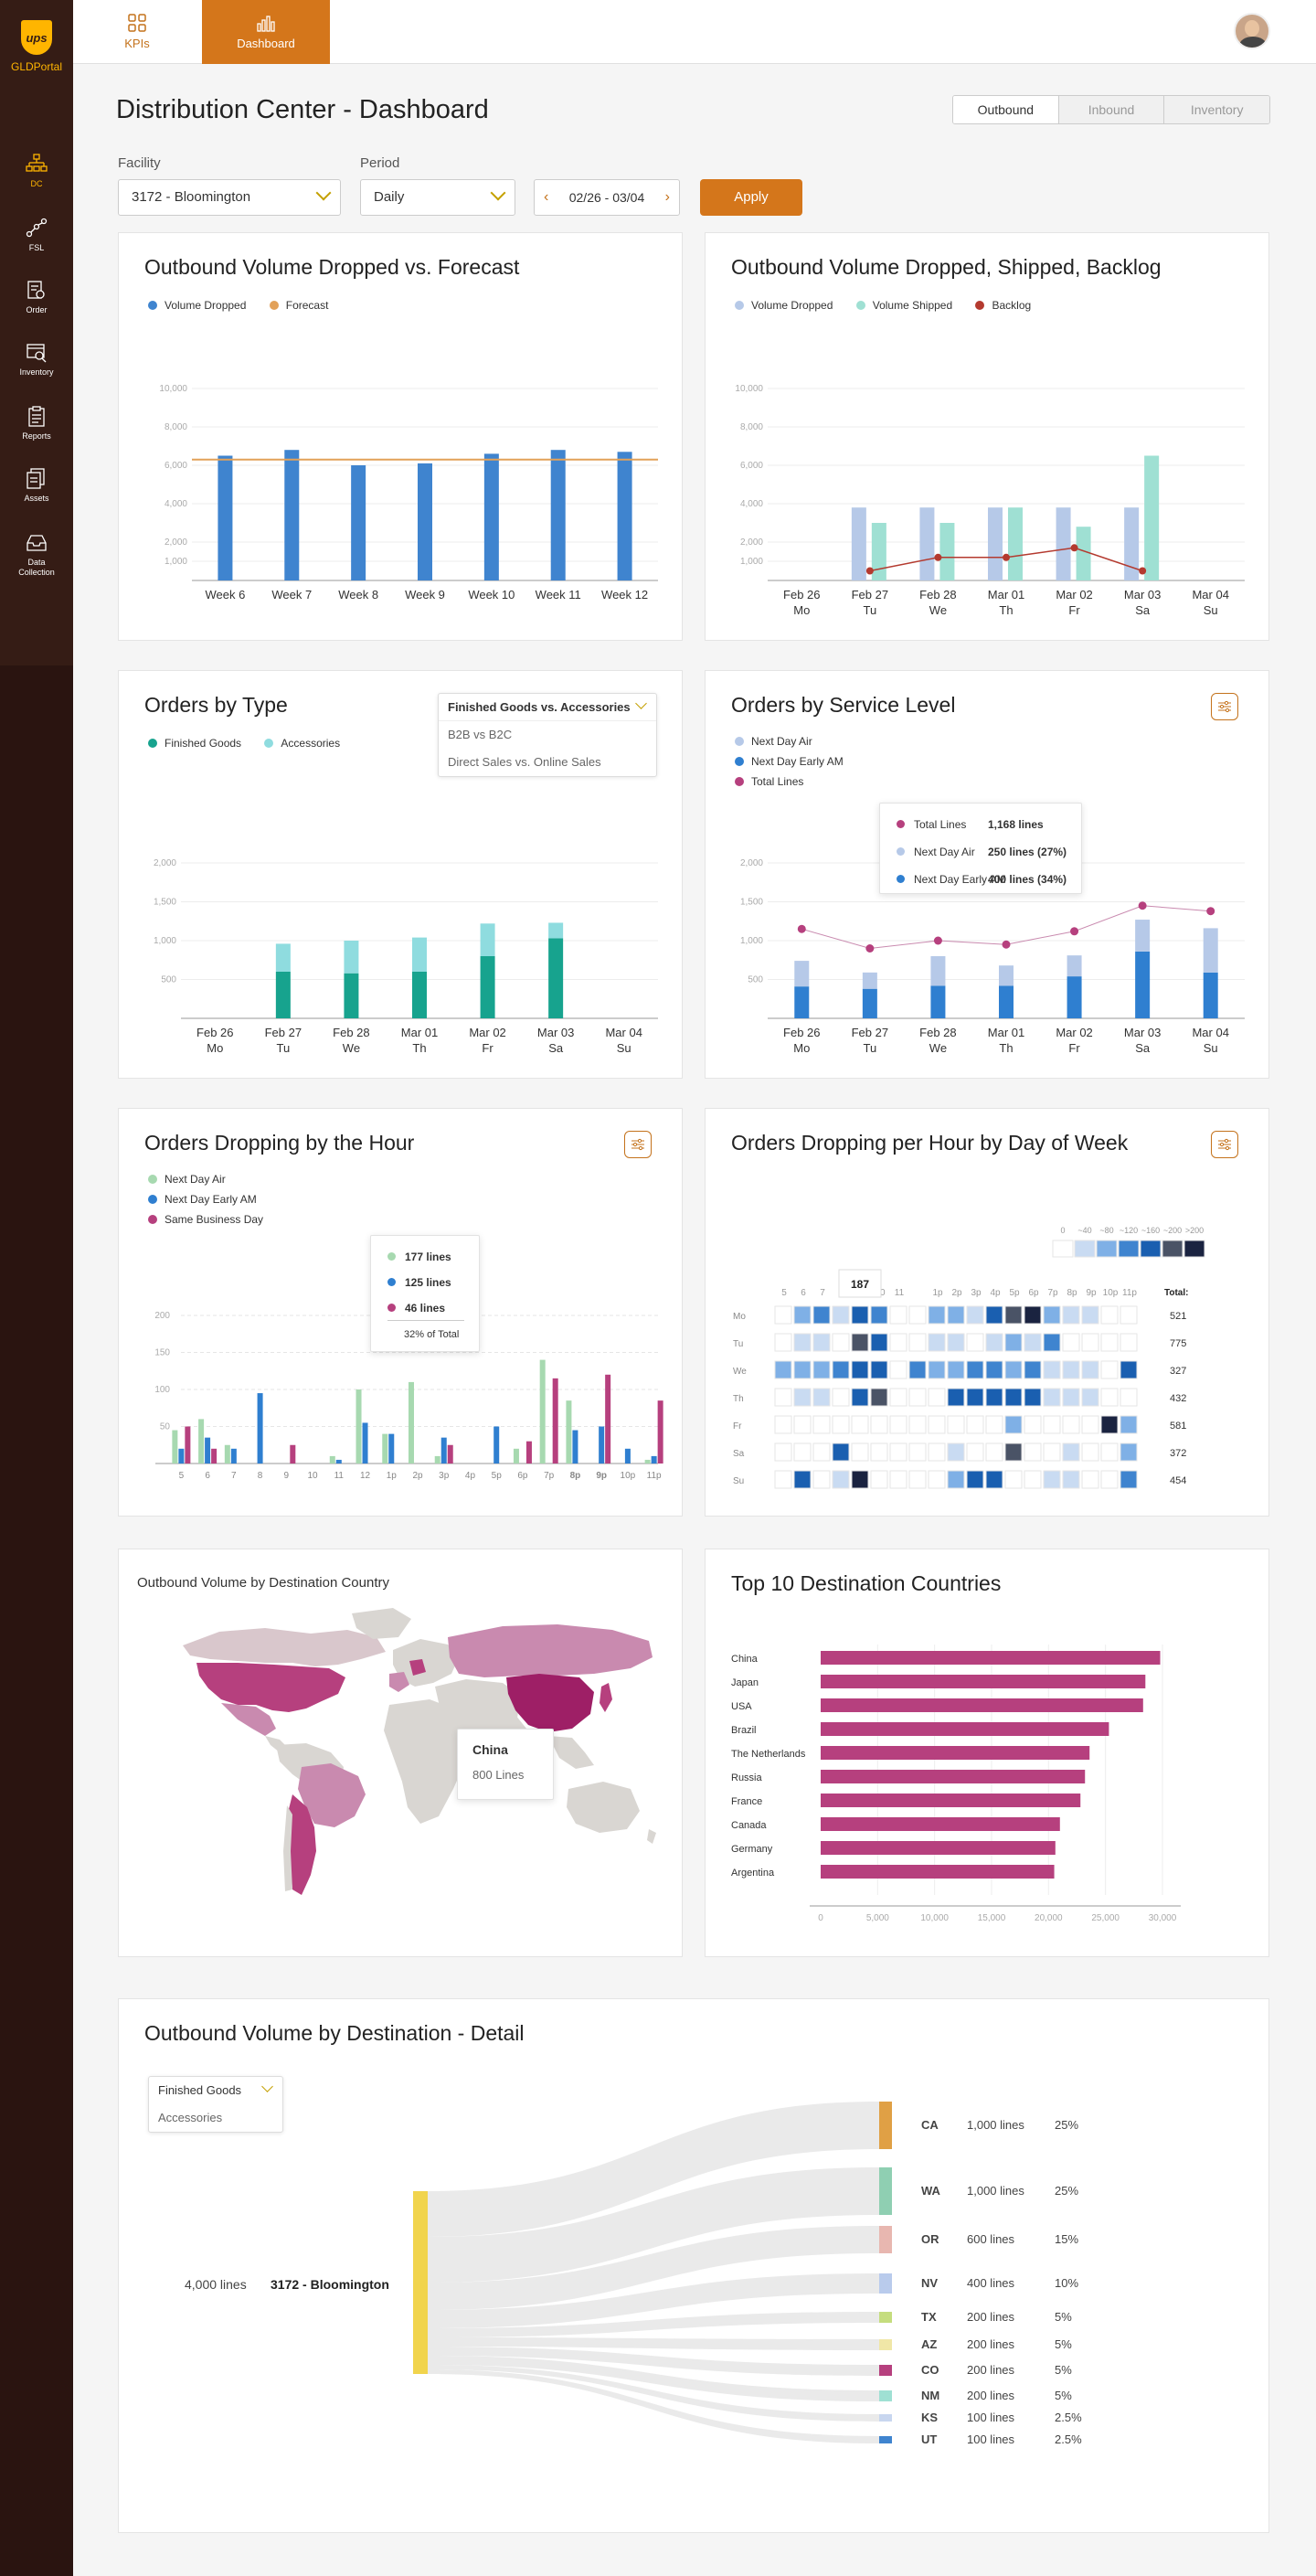  I want to click on user-avatar, so click(1252, 31).